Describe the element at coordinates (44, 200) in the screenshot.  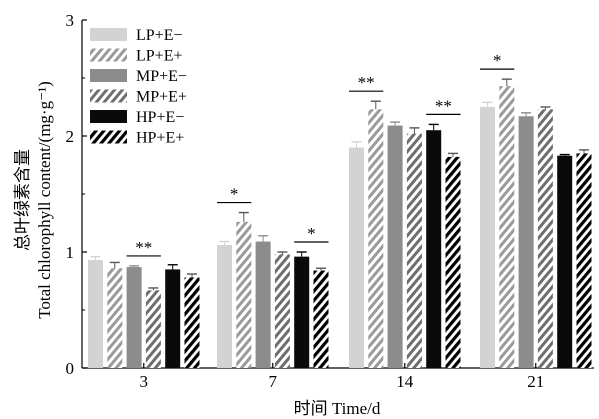
I see `y-axis-title-en: Total chlorophyll content/(mg·g⁻¹)` at that location.